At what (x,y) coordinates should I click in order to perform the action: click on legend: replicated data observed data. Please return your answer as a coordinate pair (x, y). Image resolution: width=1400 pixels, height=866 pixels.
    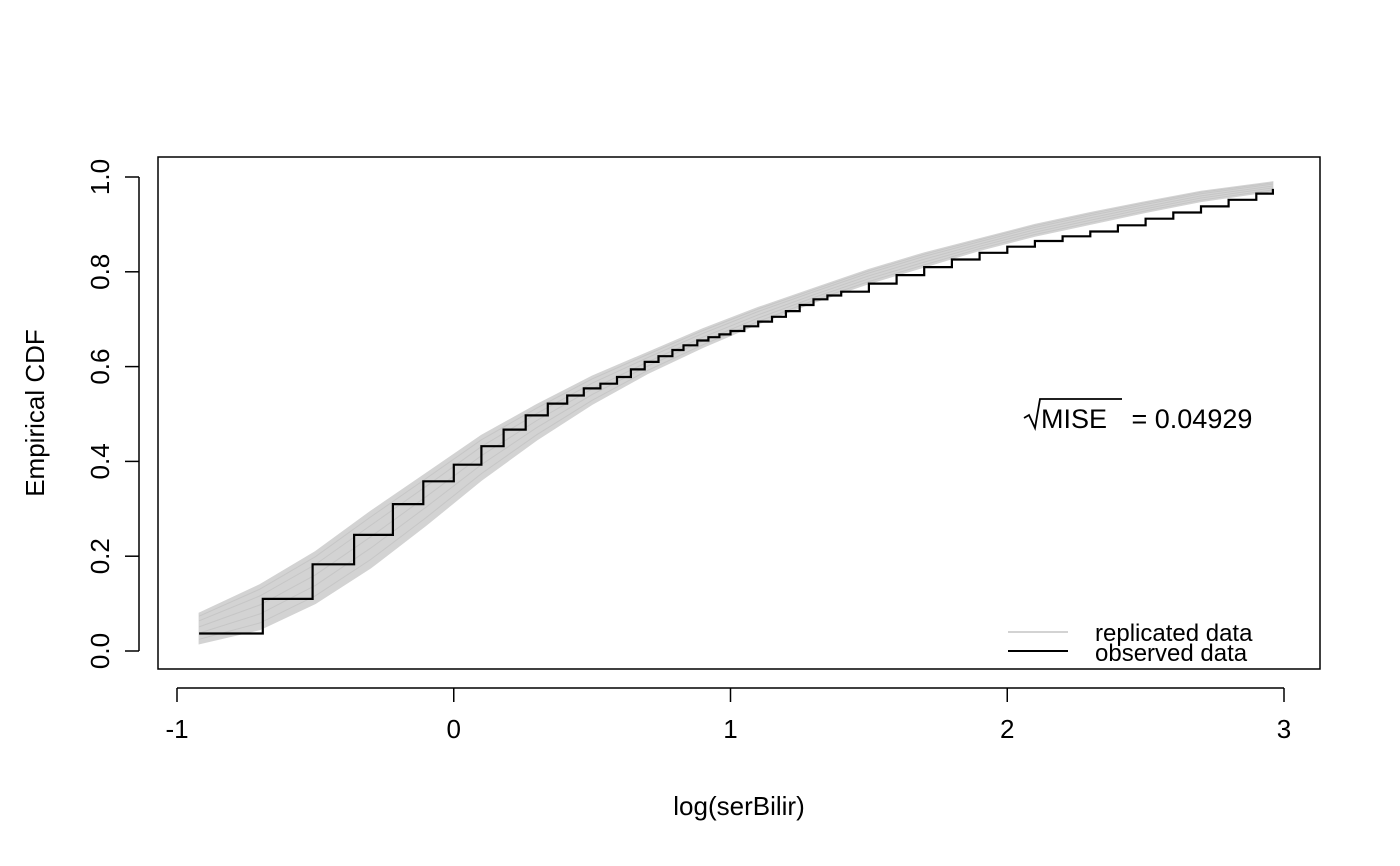
    Looking at the image, I should click on (1130, 643).